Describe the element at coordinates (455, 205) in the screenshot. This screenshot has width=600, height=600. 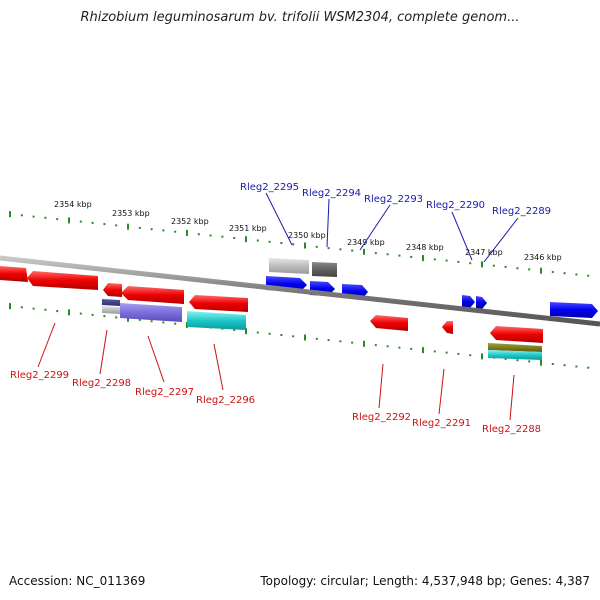
I see `gene-label: Rleg2_2290` at that location.